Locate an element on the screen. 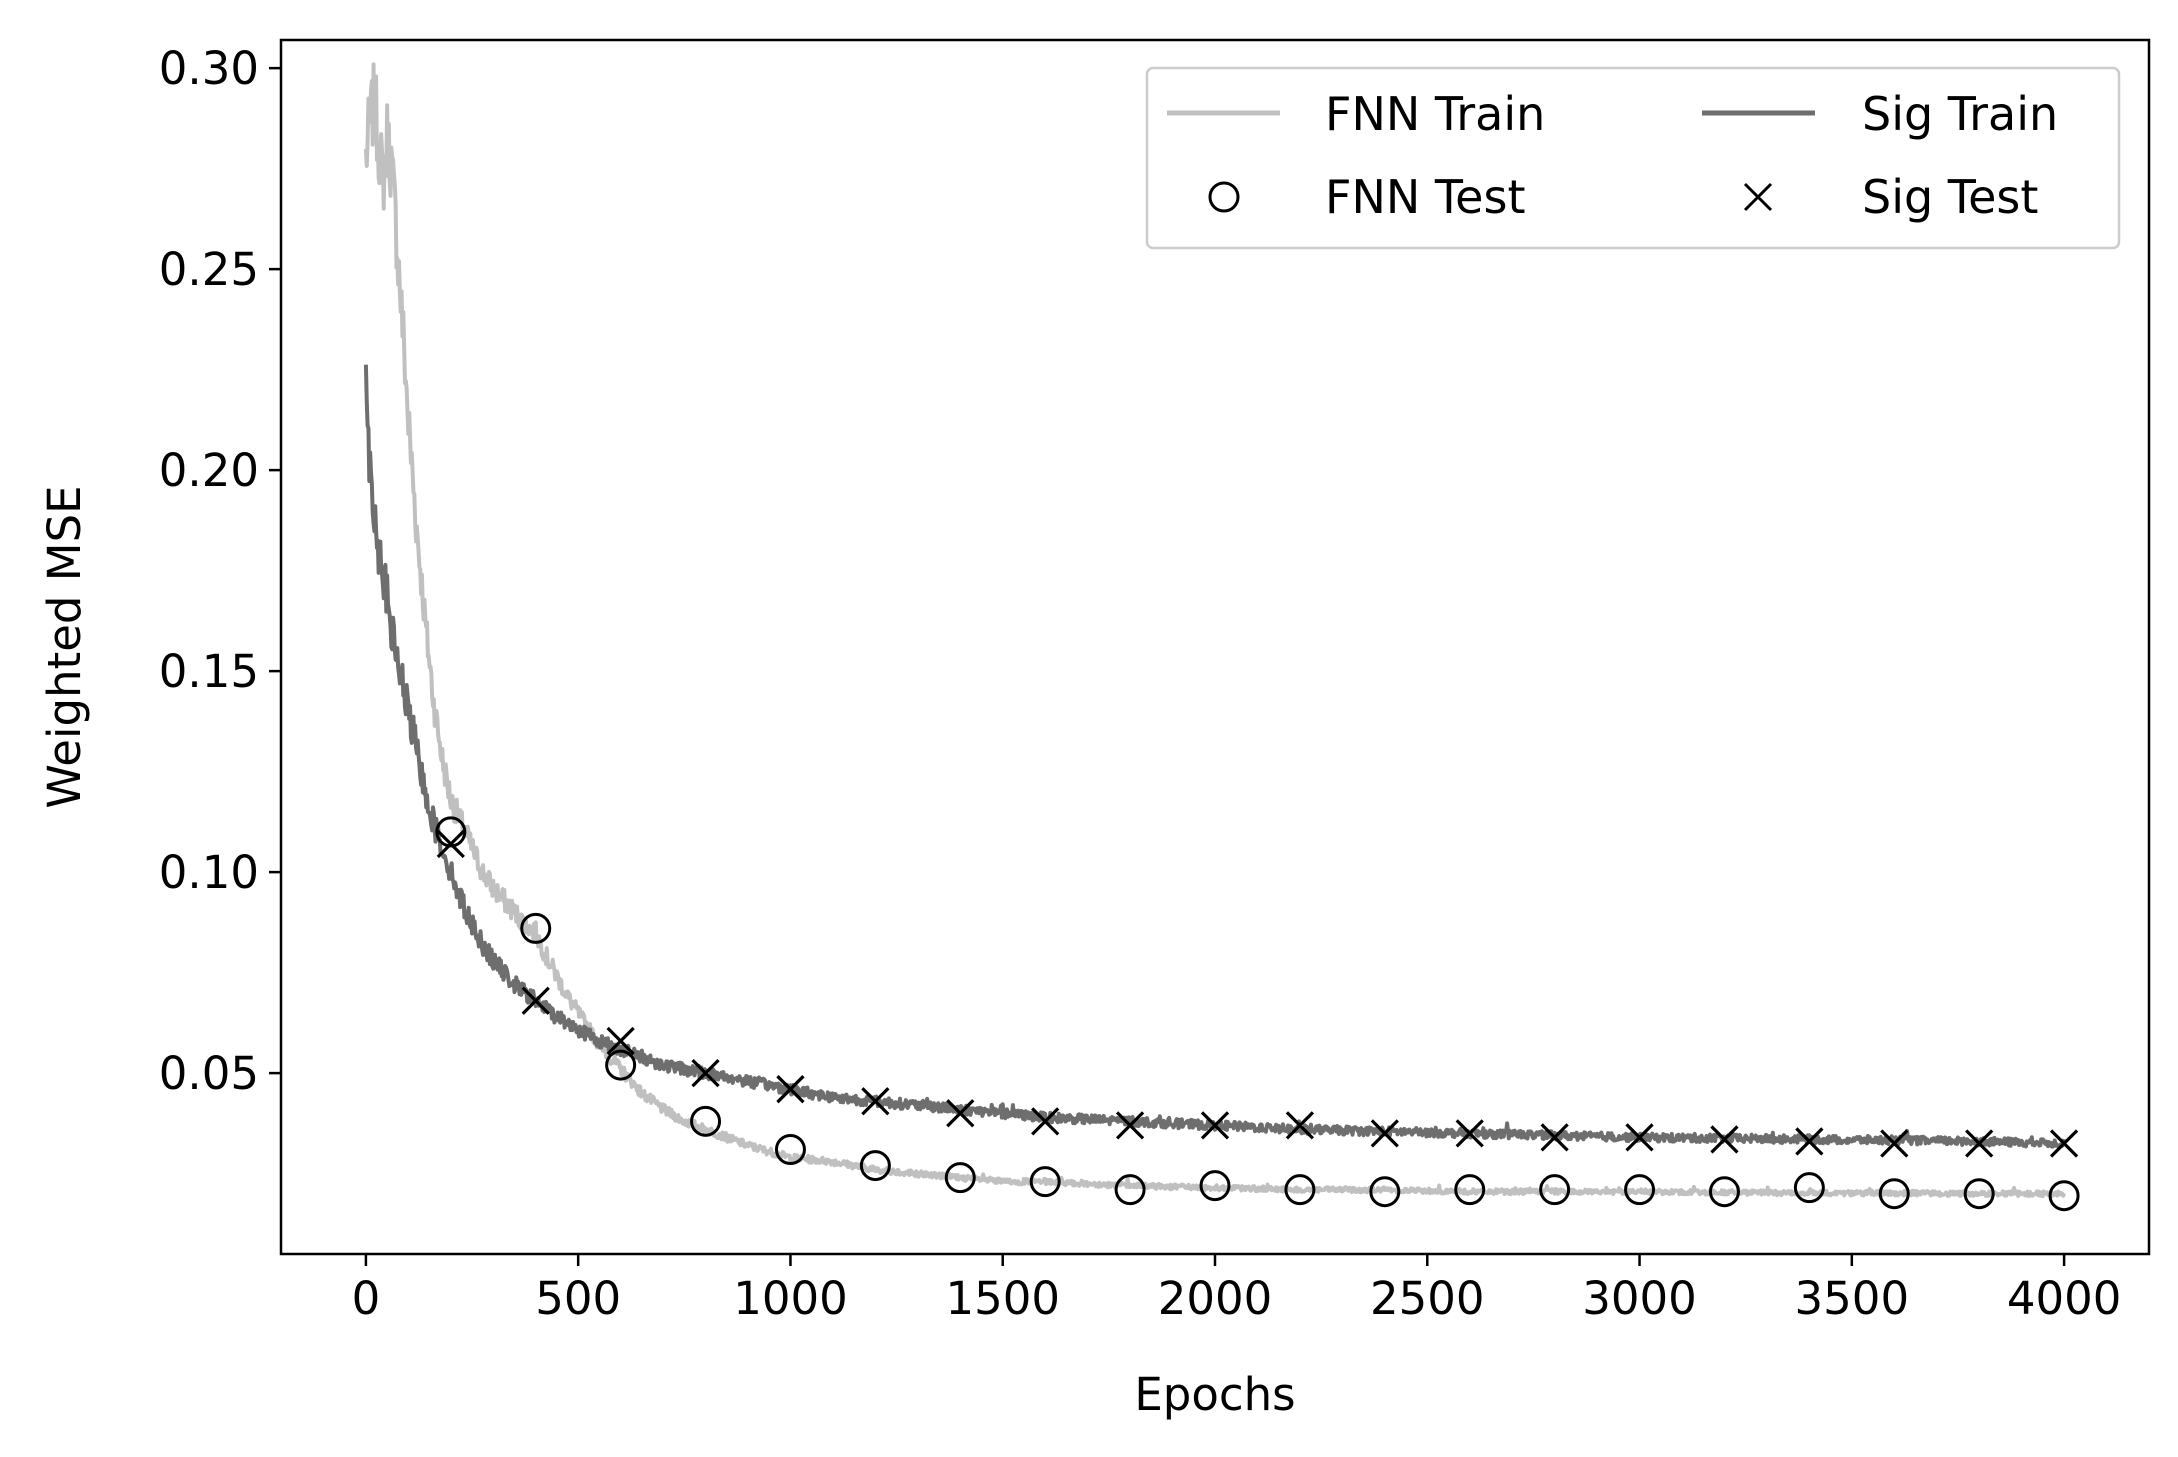  legend-label-fnn-train: FNN Train is located at coordinates (1435, 114).